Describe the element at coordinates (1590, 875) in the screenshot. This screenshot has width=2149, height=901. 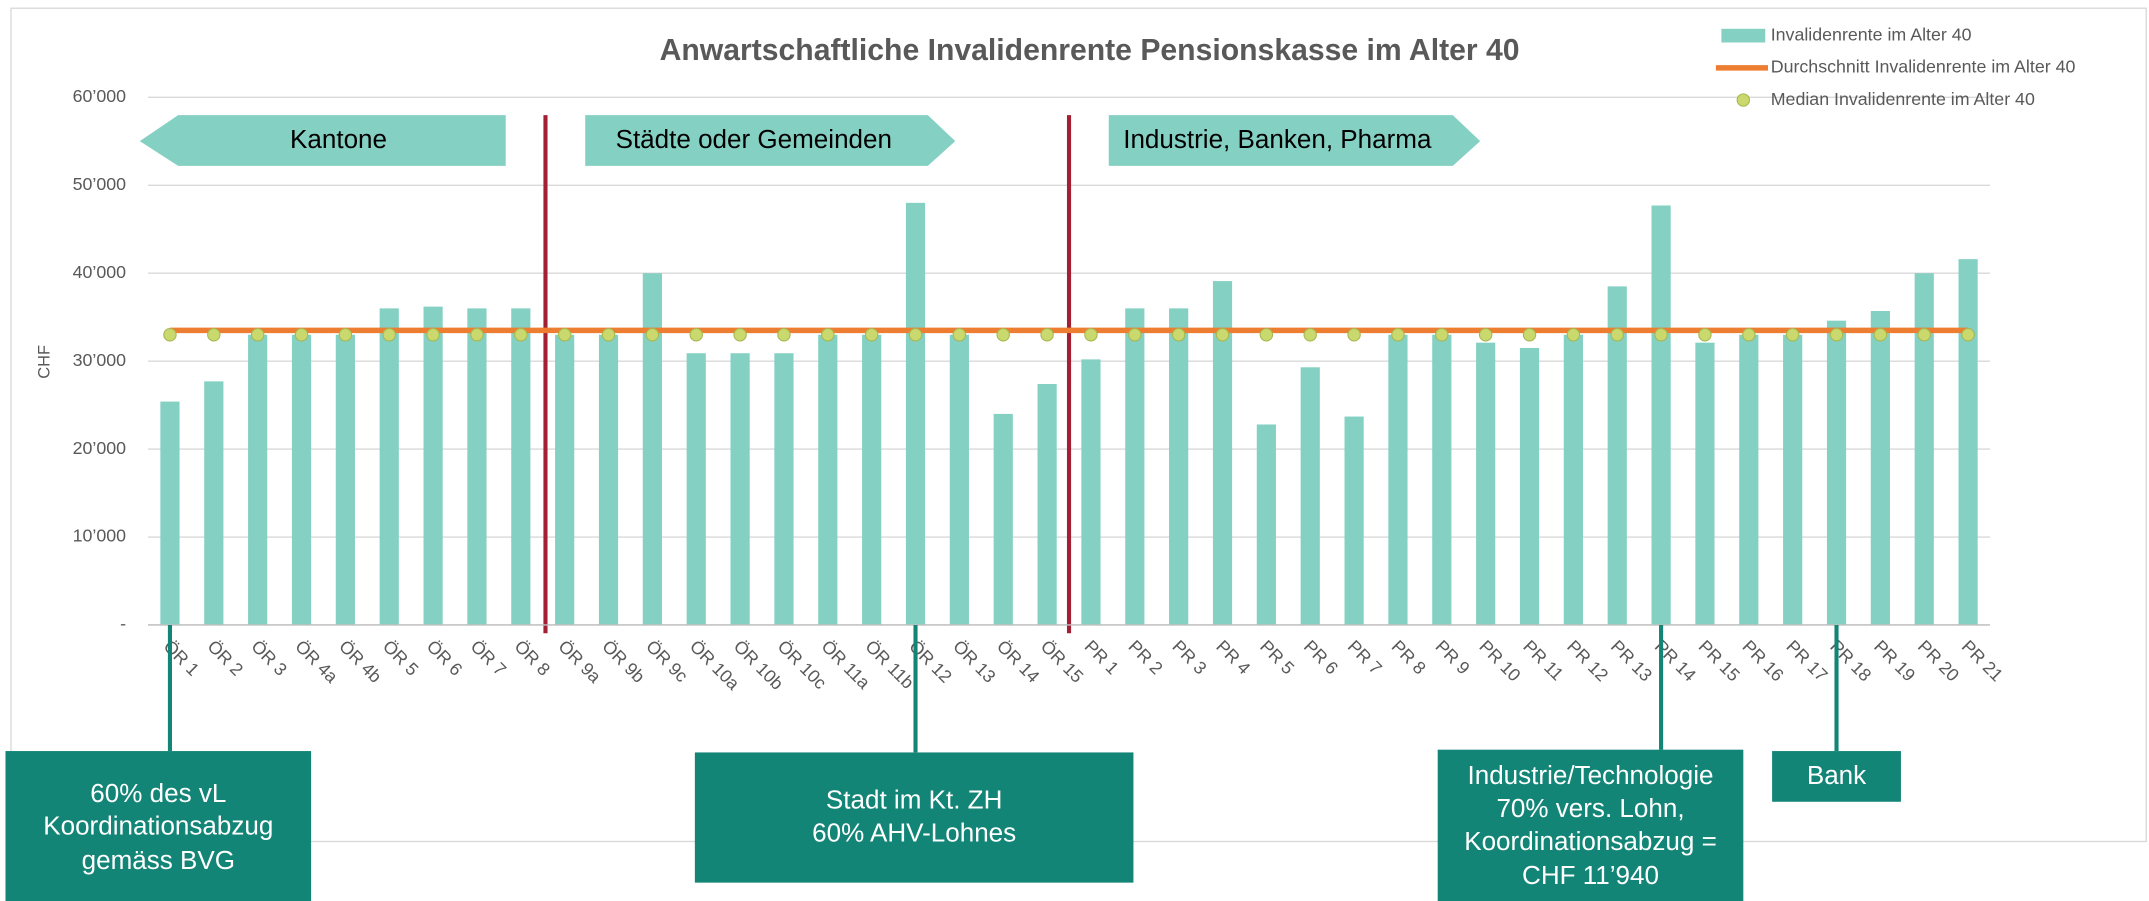
I see `annotation-text: CHF 11’940` at that location.